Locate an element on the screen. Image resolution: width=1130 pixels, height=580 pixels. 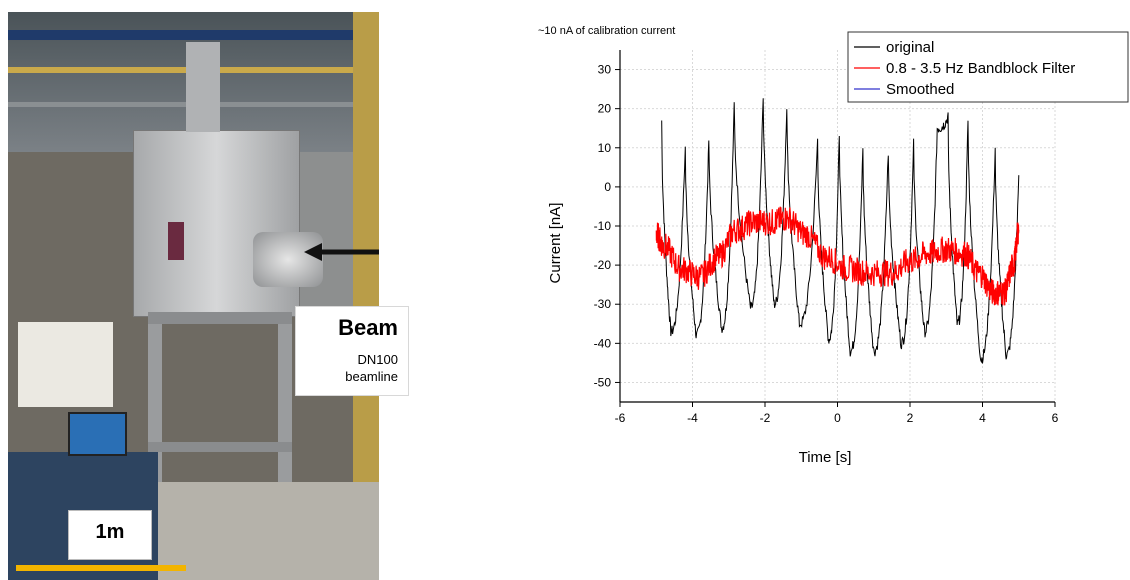
y-tick-label: 10 is located at coordinates (605, 148).